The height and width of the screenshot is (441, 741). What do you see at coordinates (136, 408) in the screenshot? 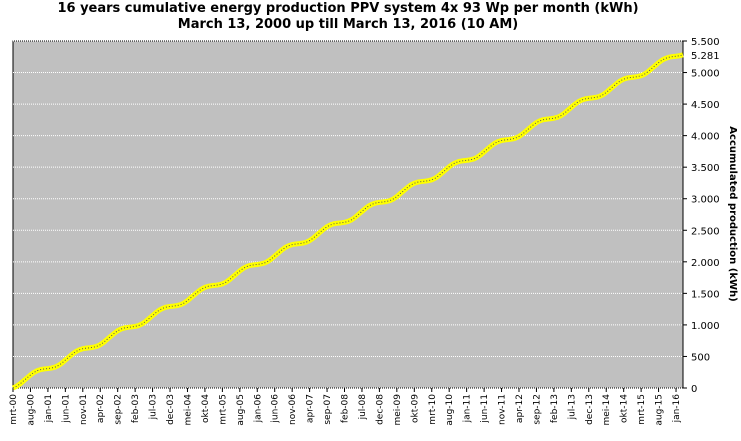
I see `x-tick-label: feb-03` at bounding box center [136, 408].